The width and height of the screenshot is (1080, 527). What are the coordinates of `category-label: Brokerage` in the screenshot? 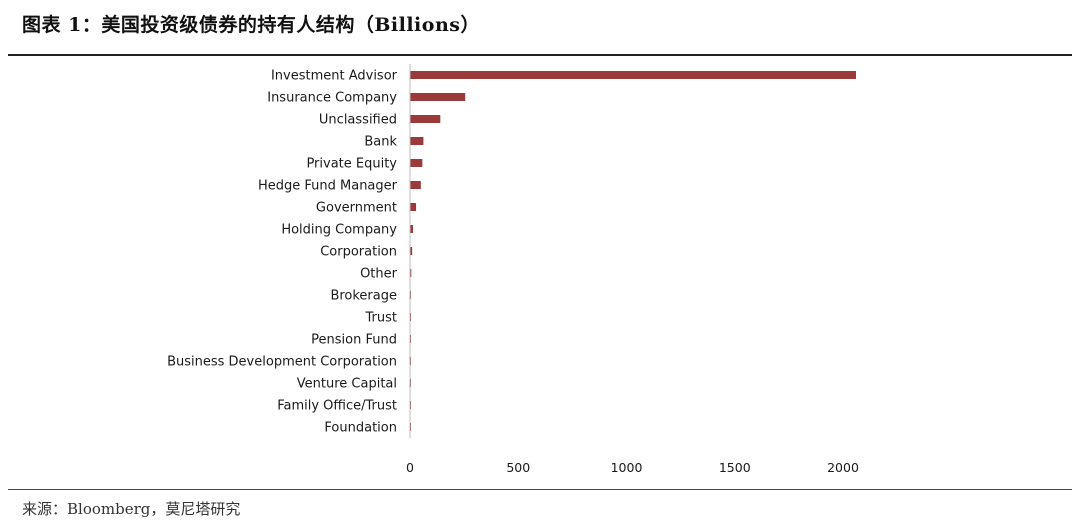 It's located at (363, 296).